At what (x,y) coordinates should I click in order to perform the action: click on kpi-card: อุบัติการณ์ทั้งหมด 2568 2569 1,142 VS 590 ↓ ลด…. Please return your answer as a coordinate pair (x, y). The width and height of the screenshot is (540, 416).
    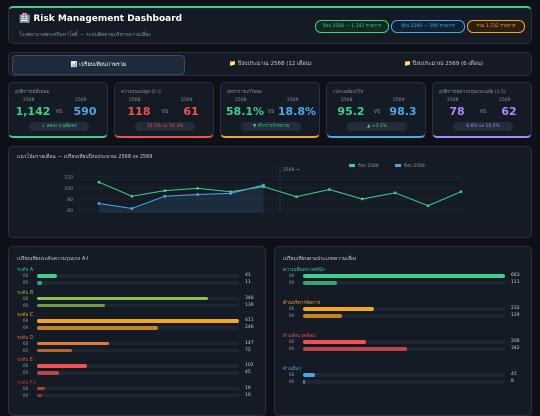
    Looking at the image, I should click on (58, 110).